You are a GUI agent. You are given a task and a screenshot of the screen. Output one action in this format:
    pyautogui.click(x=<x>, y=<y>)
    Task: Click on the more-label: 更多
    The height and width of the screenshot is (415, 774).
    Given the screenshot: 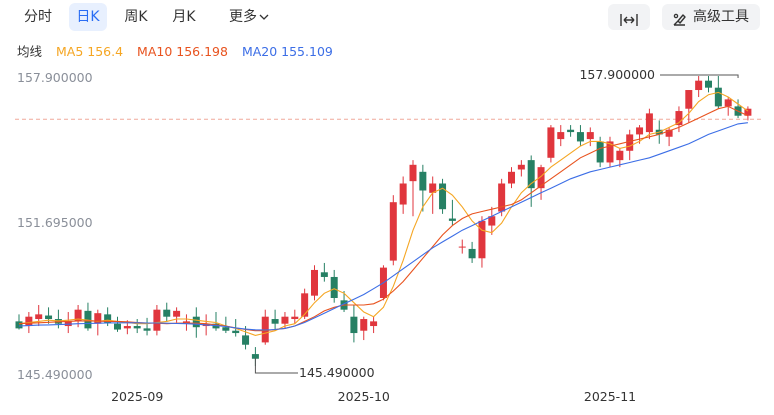 What is the action you would take?
    pyautogui.click(x=243, y=17)
    